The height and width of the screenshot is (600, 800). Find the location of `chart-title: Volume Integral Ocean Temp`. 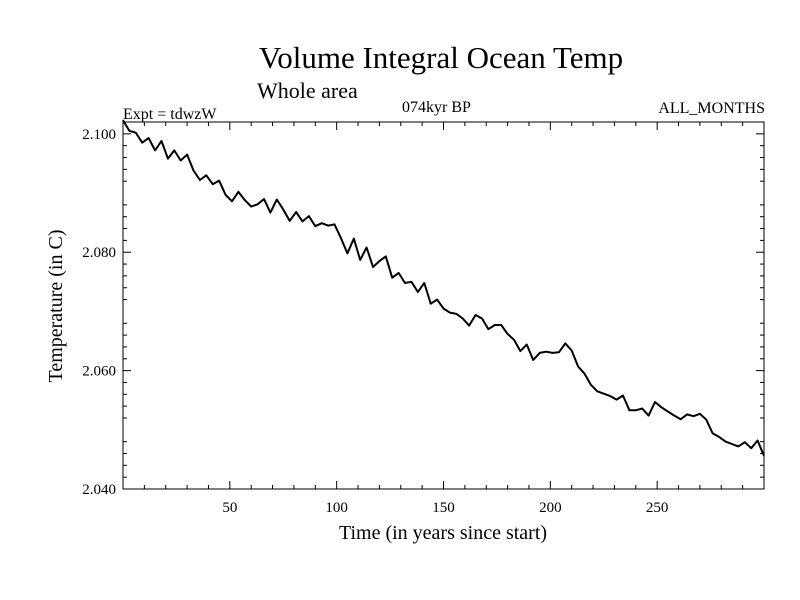

chart-title: Volume Integral Ocean Temp is located at coordinates (441, 57).